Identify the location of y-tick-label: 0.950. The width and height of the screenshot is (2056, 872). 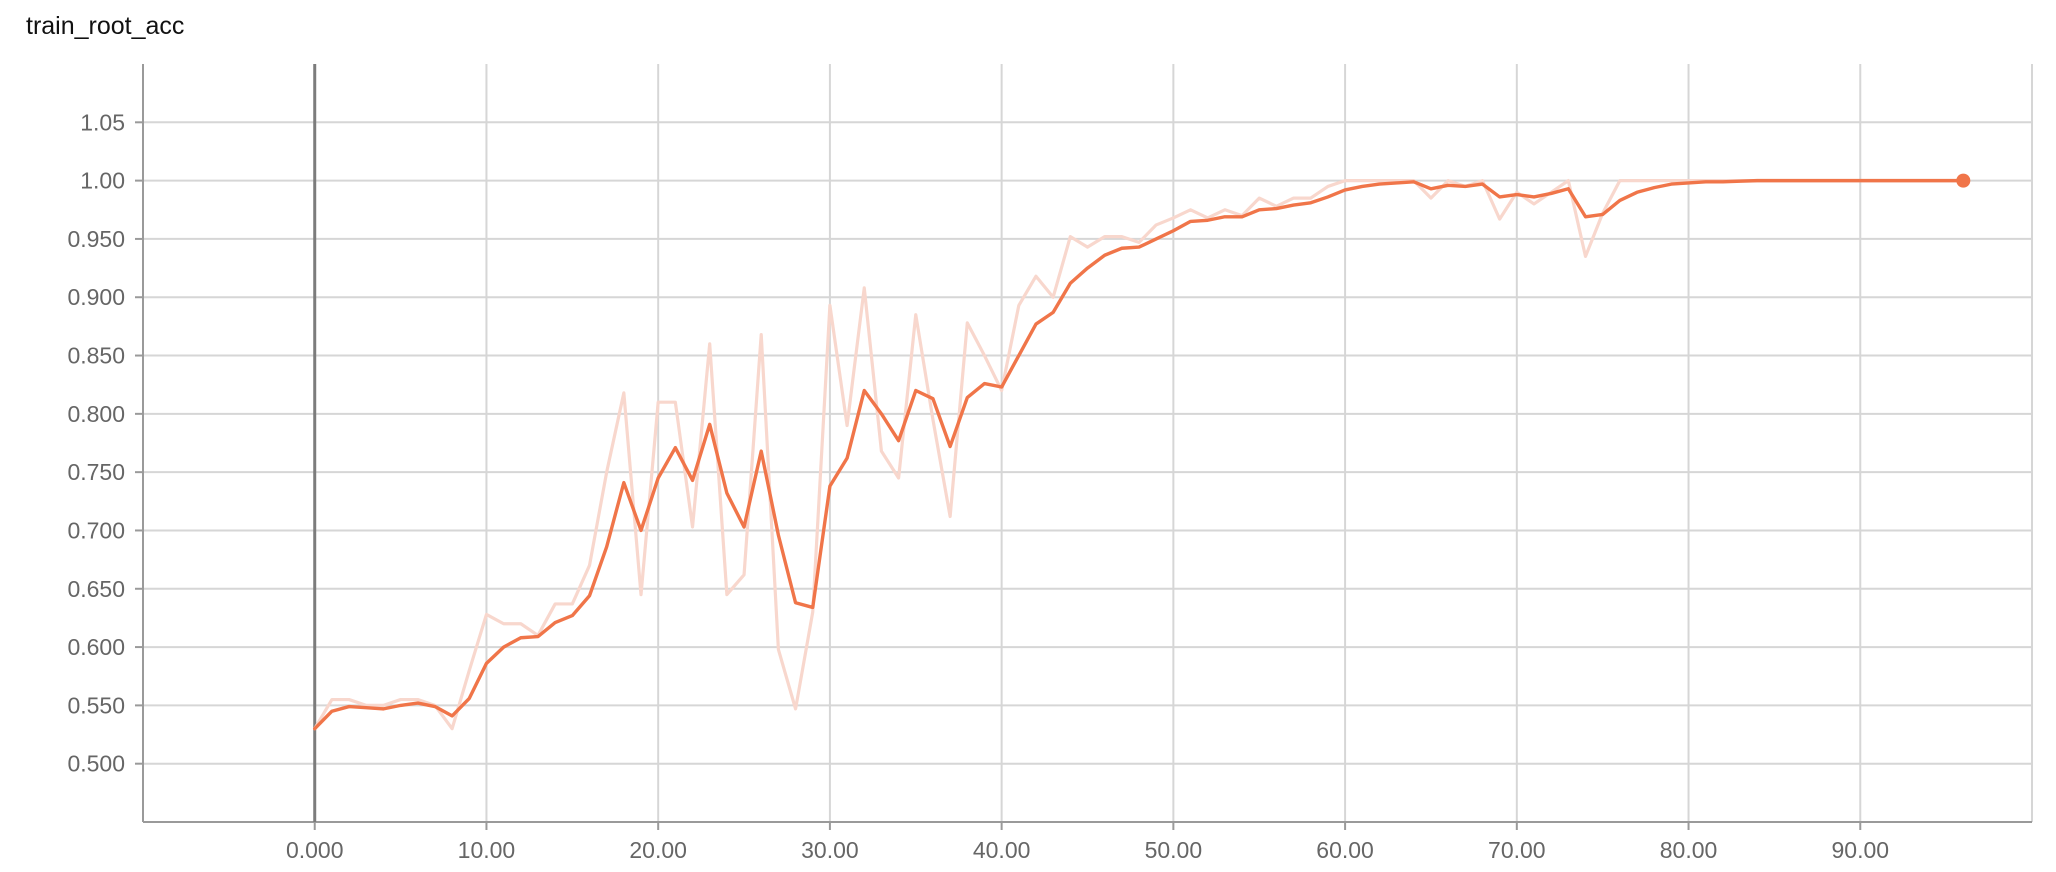
(96, 239).